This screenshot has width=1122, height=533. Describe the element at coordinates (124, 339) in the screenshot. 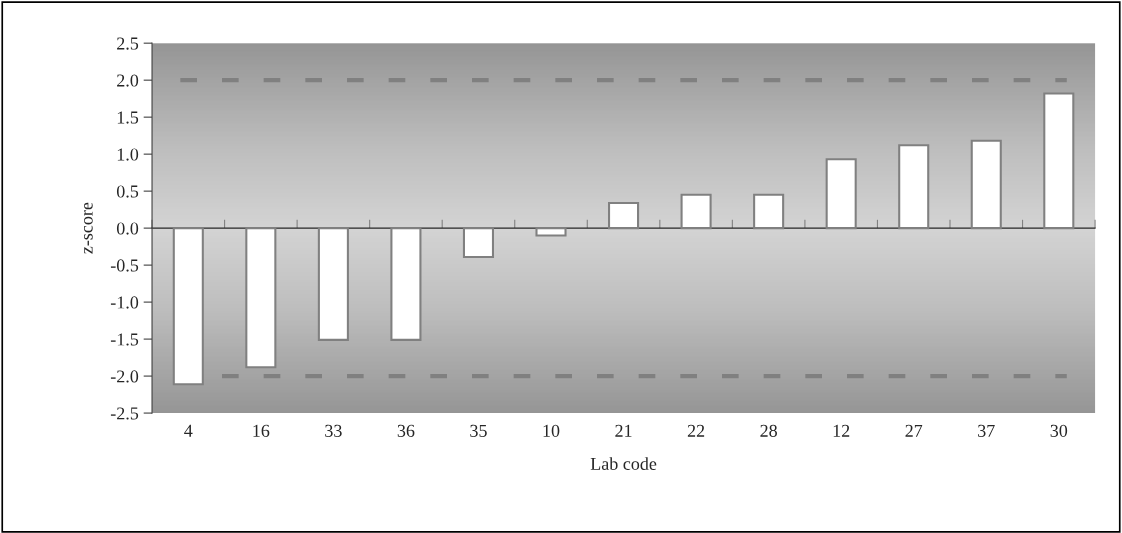

I see `y-tick-label: -1.5` at that location.